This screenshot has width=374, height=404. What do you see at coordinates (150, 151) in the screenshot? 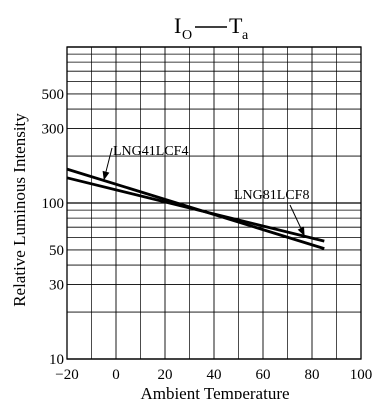
I see `annotation-label-lng41lcf4: LNG41LCF4` at bounding box center [150, 151].